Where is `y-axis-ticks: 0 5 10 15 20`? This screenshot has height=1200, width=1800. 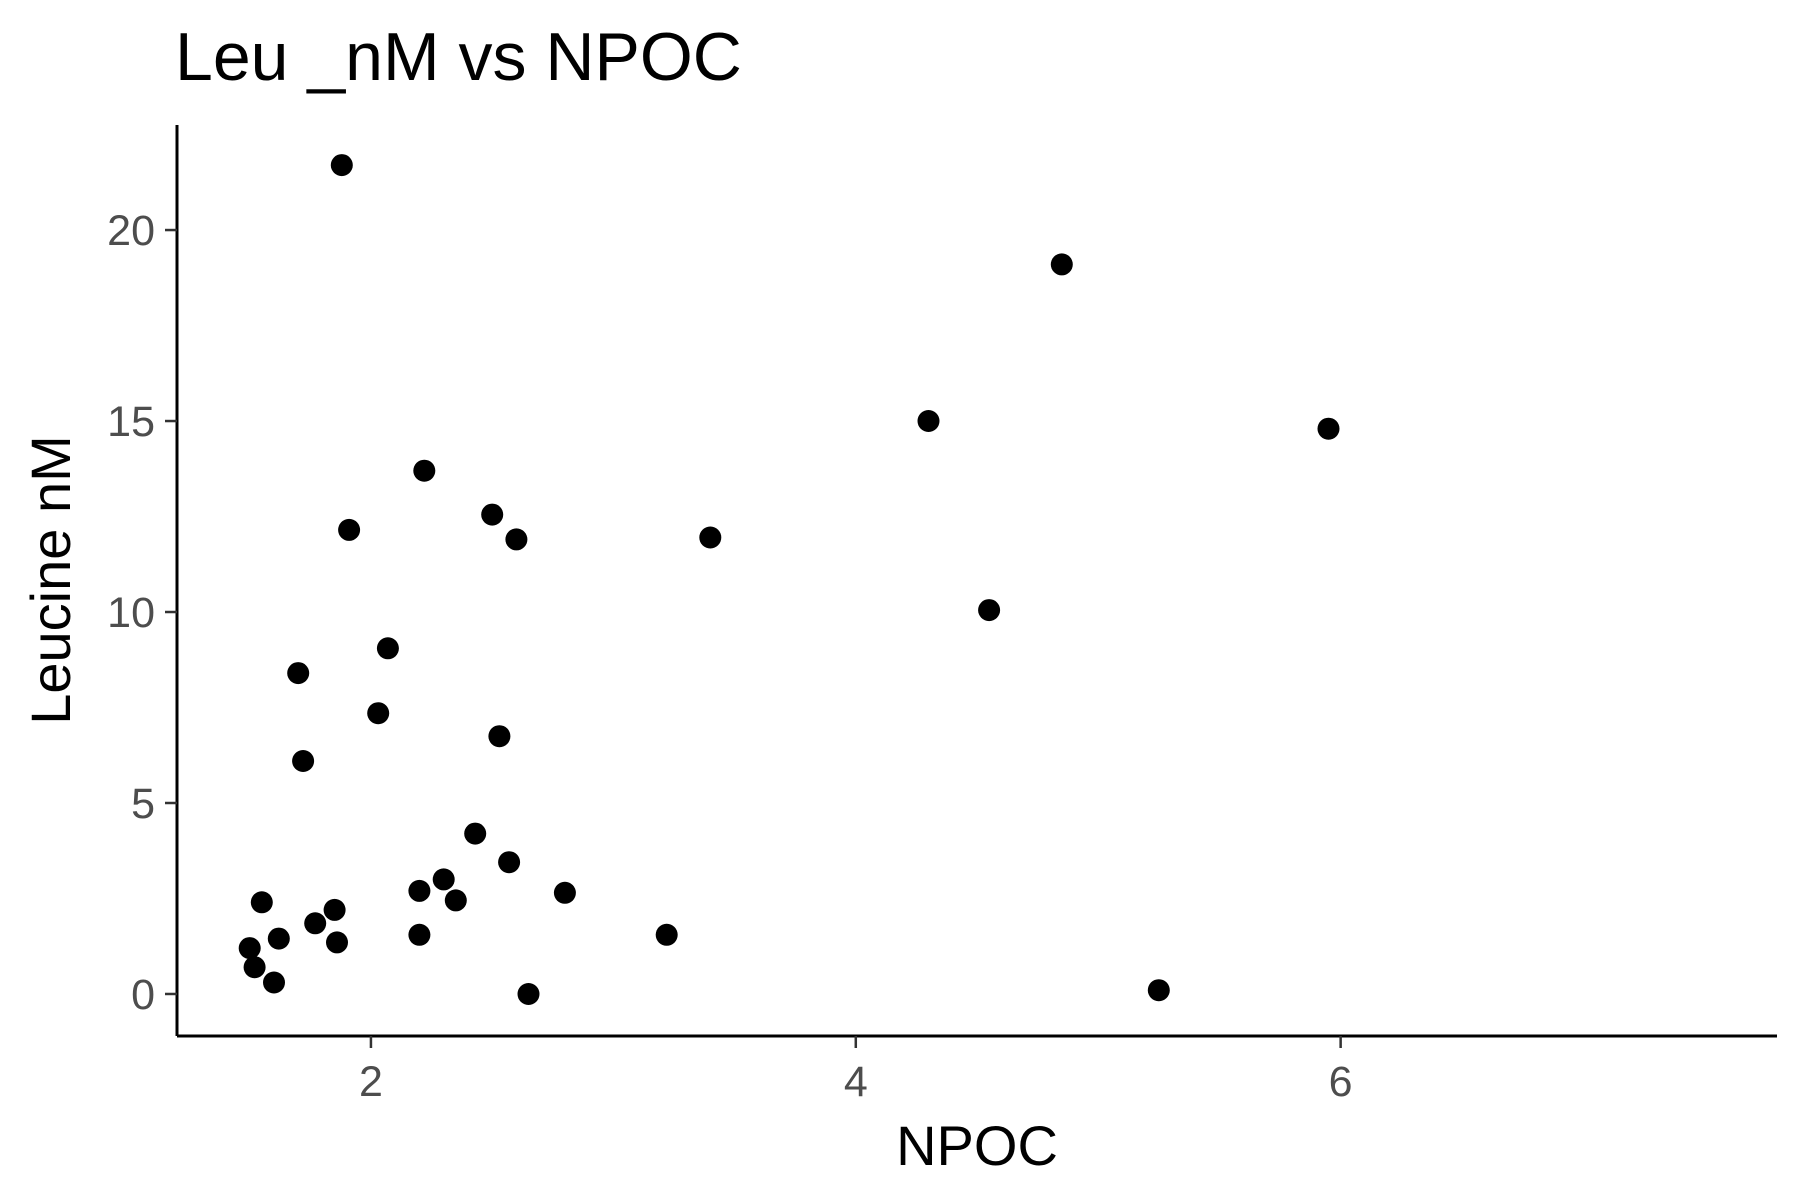 y-axis-ticks: 0 5 10 15 20 is located at coordinates (142, 613).